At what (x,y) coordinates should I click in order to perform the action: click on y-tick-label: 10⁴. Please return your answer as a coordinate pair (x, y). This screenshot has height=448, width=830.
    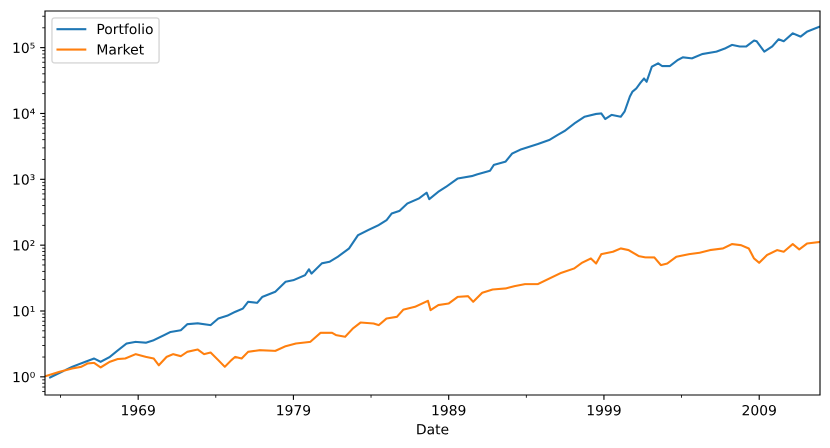
    Looking at the image, I should click on (24, 113).